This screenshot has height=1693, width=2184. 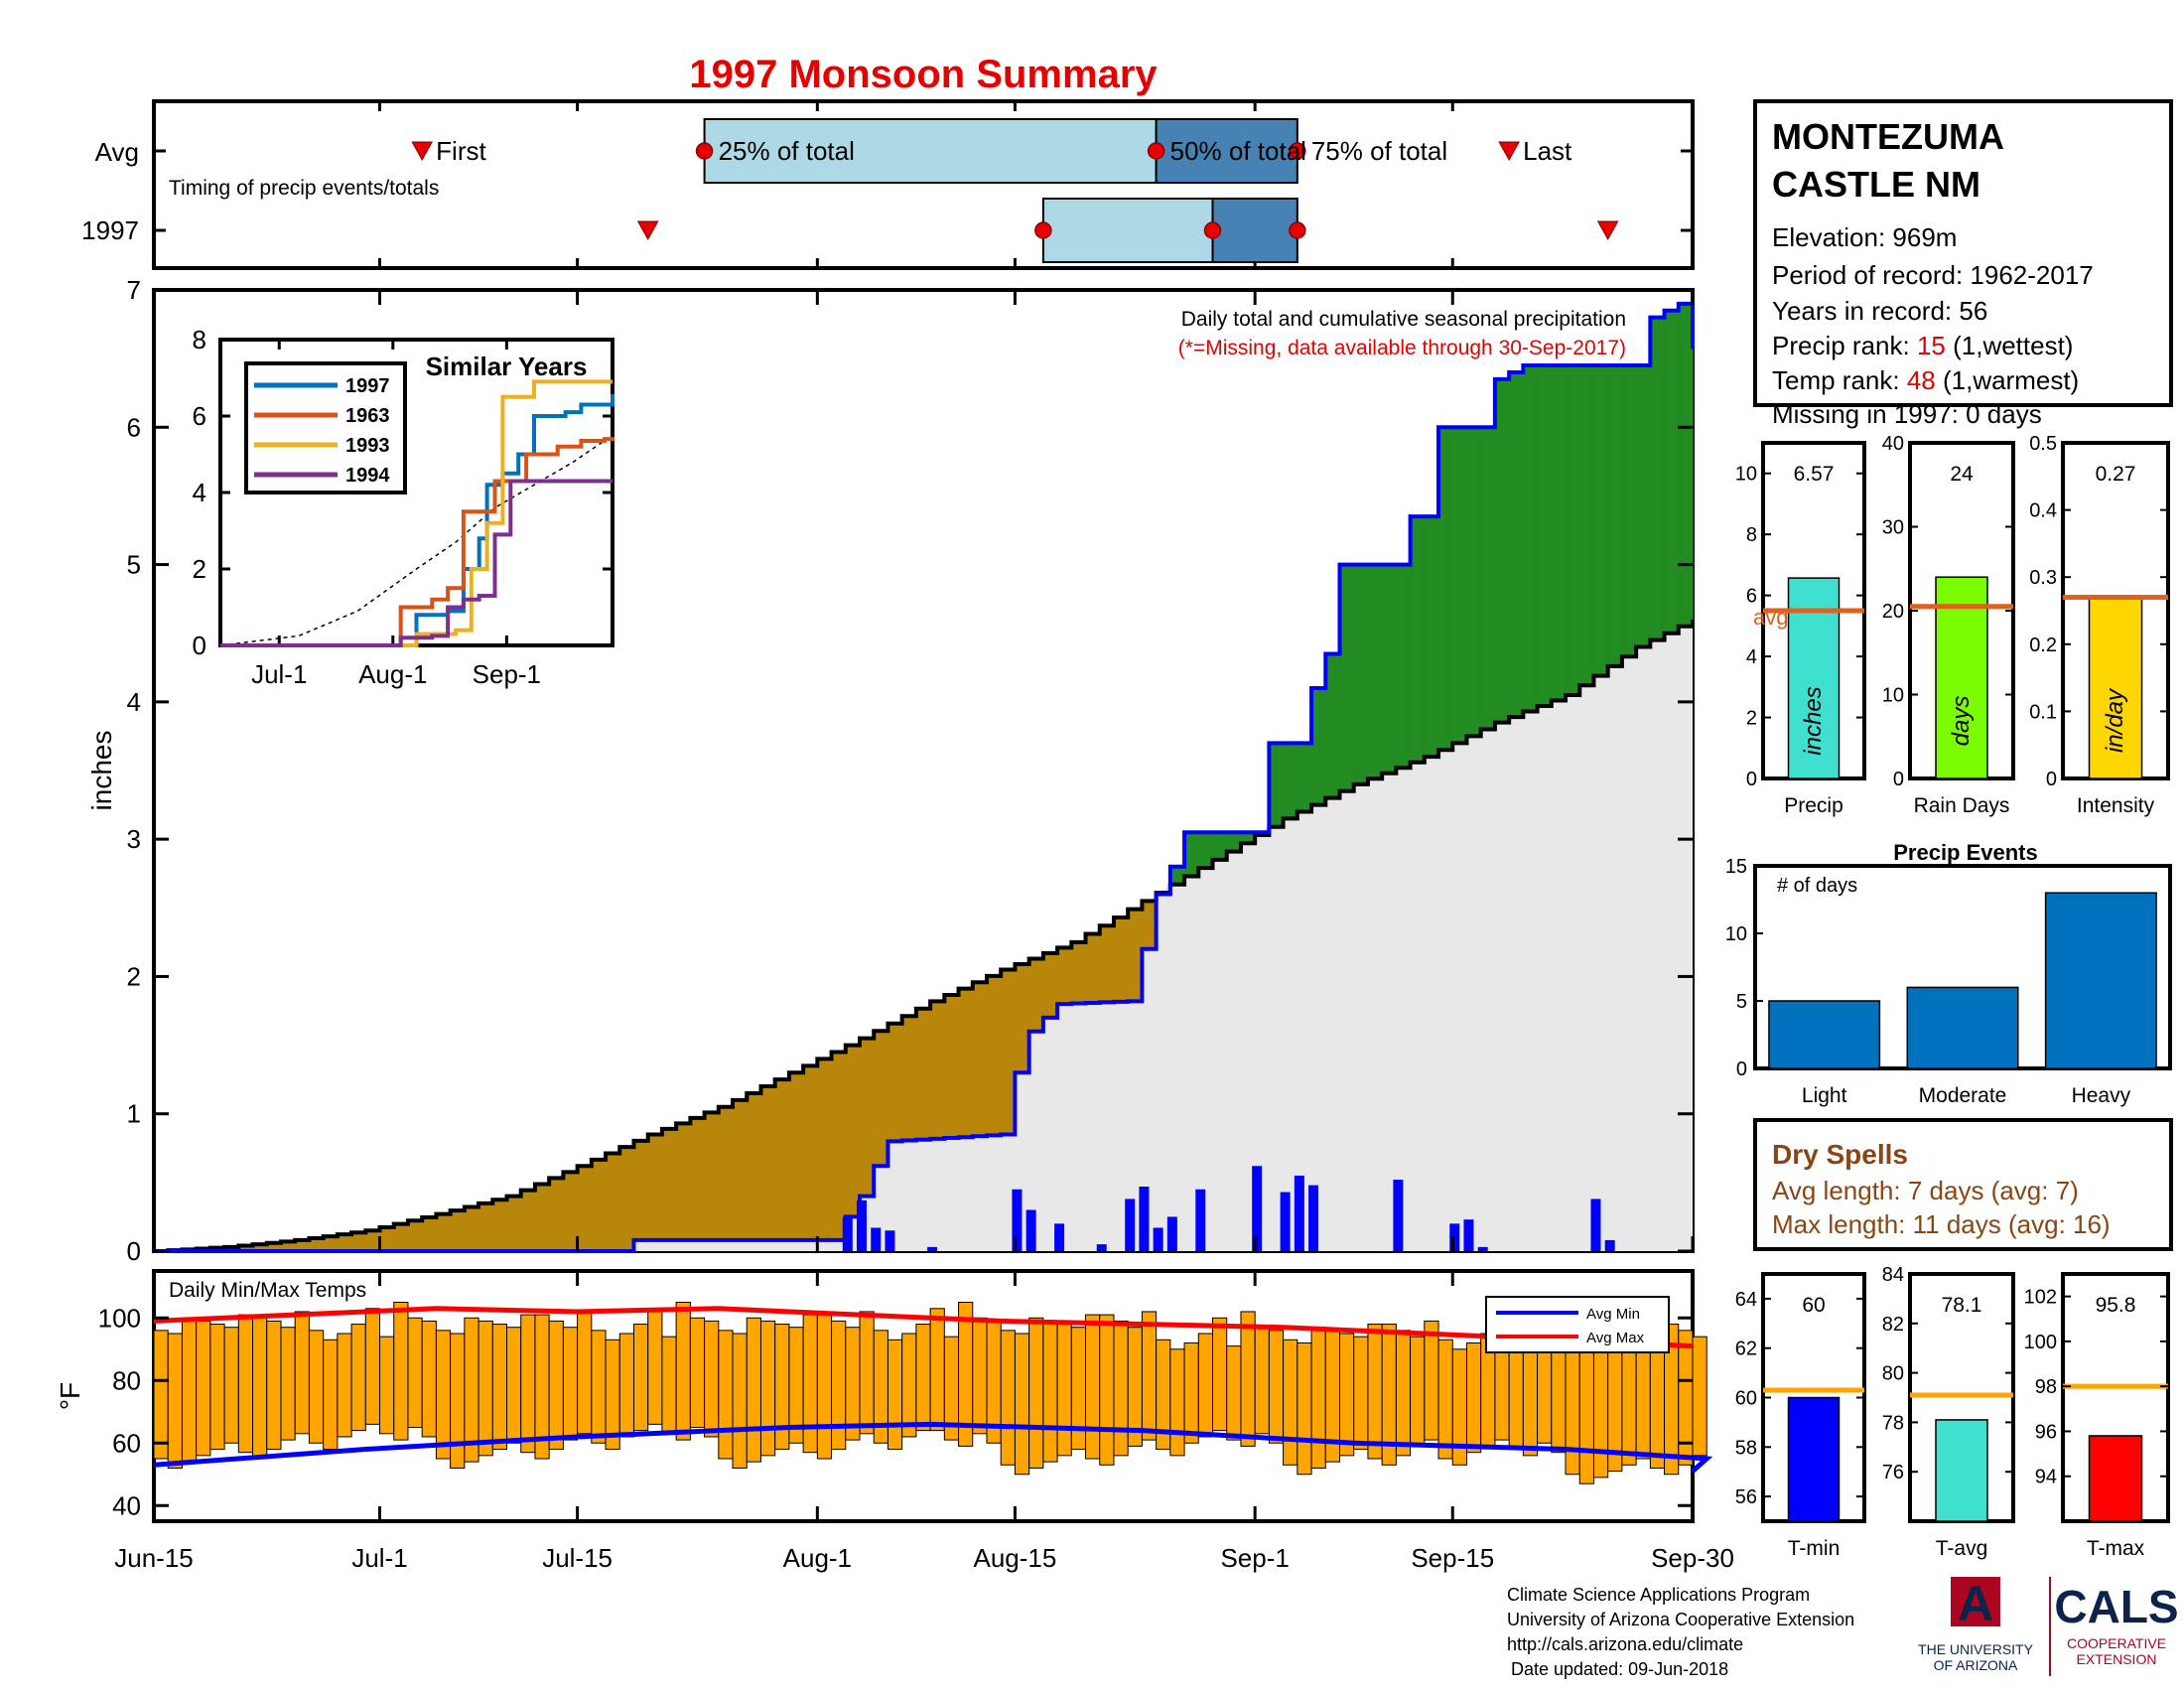 I want to click on cals-logo-line1: COOPERATIVE, so click(x=2116, y=1643).